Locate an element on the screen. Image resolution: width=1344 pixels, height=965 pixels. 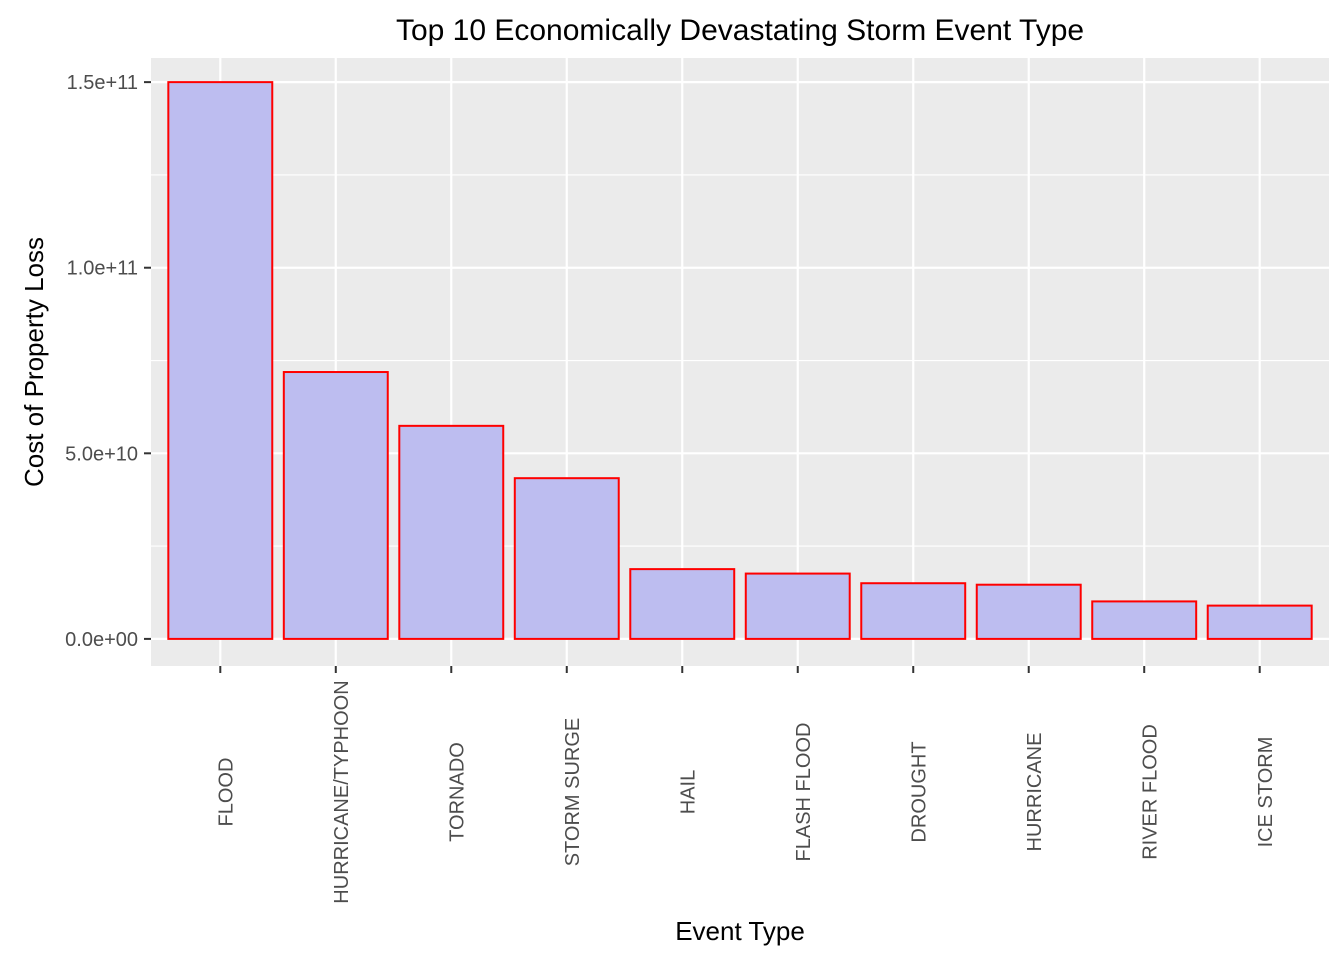
x-tick-label: HAIL is located at coordinates (689, 792).